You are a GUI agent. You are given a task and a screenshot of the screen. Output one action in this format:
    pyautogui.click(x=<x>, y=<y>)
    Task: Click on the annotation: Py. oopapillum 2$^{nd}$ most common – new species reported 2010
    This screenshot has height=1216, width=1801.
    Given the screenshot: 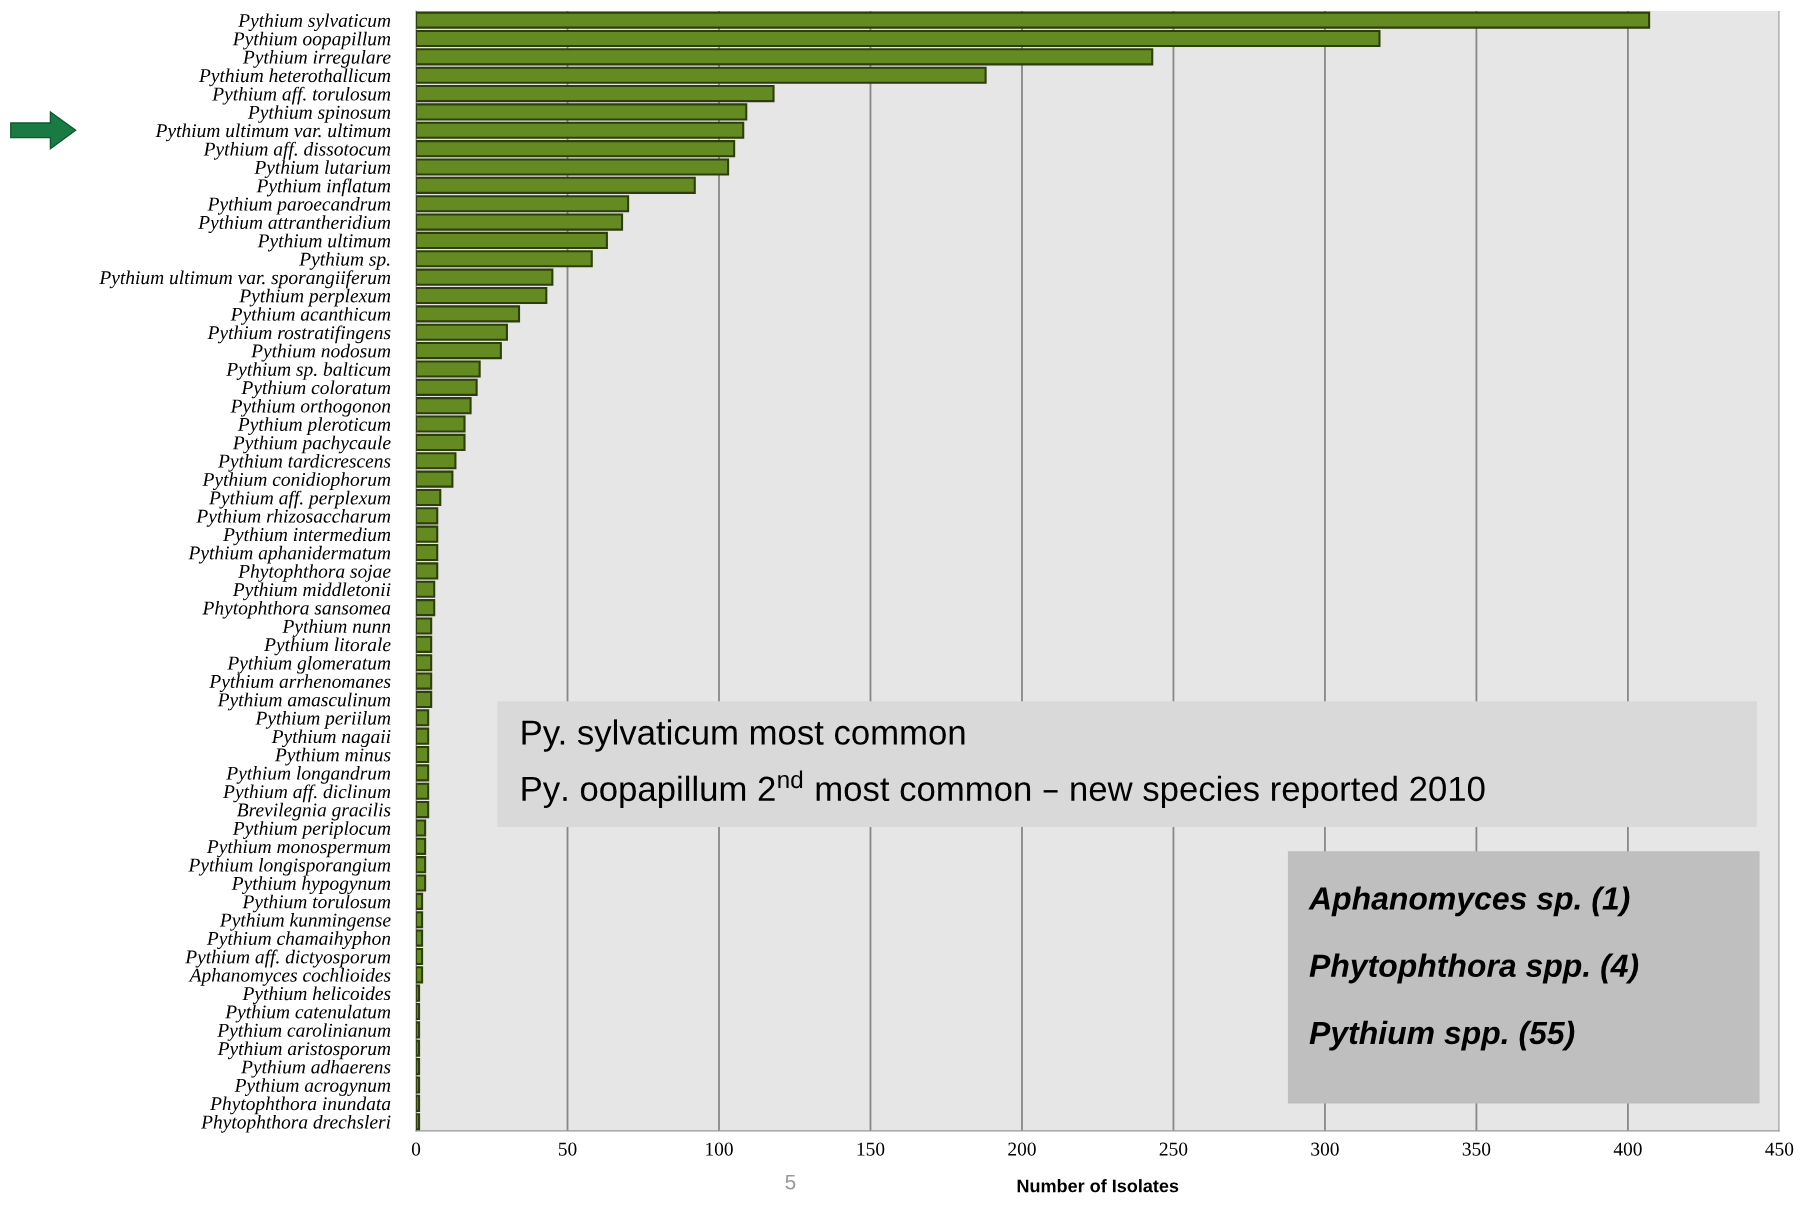 What is the action you would take?
    pyautogui.click(x=1003, y=789)
    